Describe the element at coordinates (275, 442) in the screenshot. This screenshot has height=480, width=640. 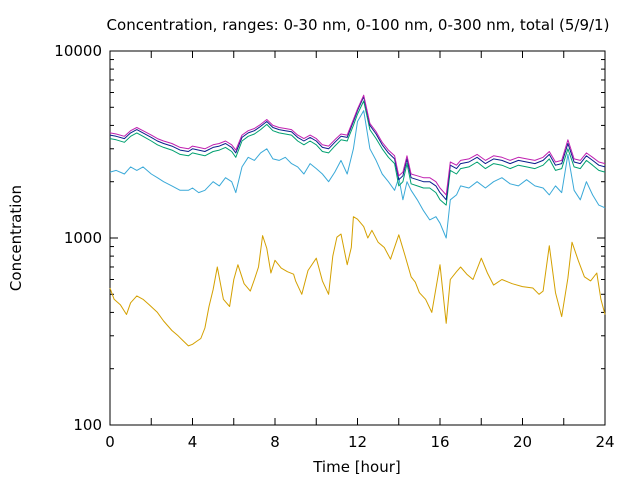
I see `x-tick-label: 8` at that location.